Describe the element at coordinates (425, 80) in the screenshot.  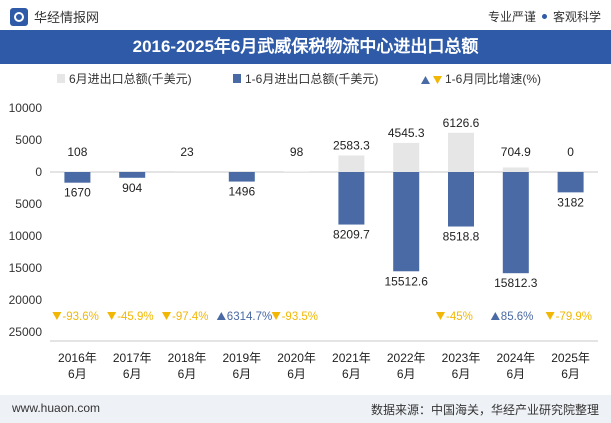
I see `legend-up-triangle` at that location.